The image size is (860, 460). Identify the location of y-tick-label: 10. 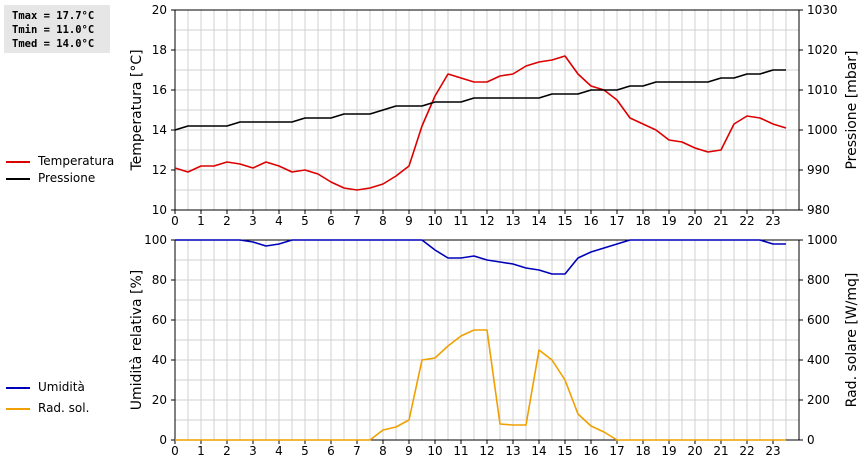
(159, 210).